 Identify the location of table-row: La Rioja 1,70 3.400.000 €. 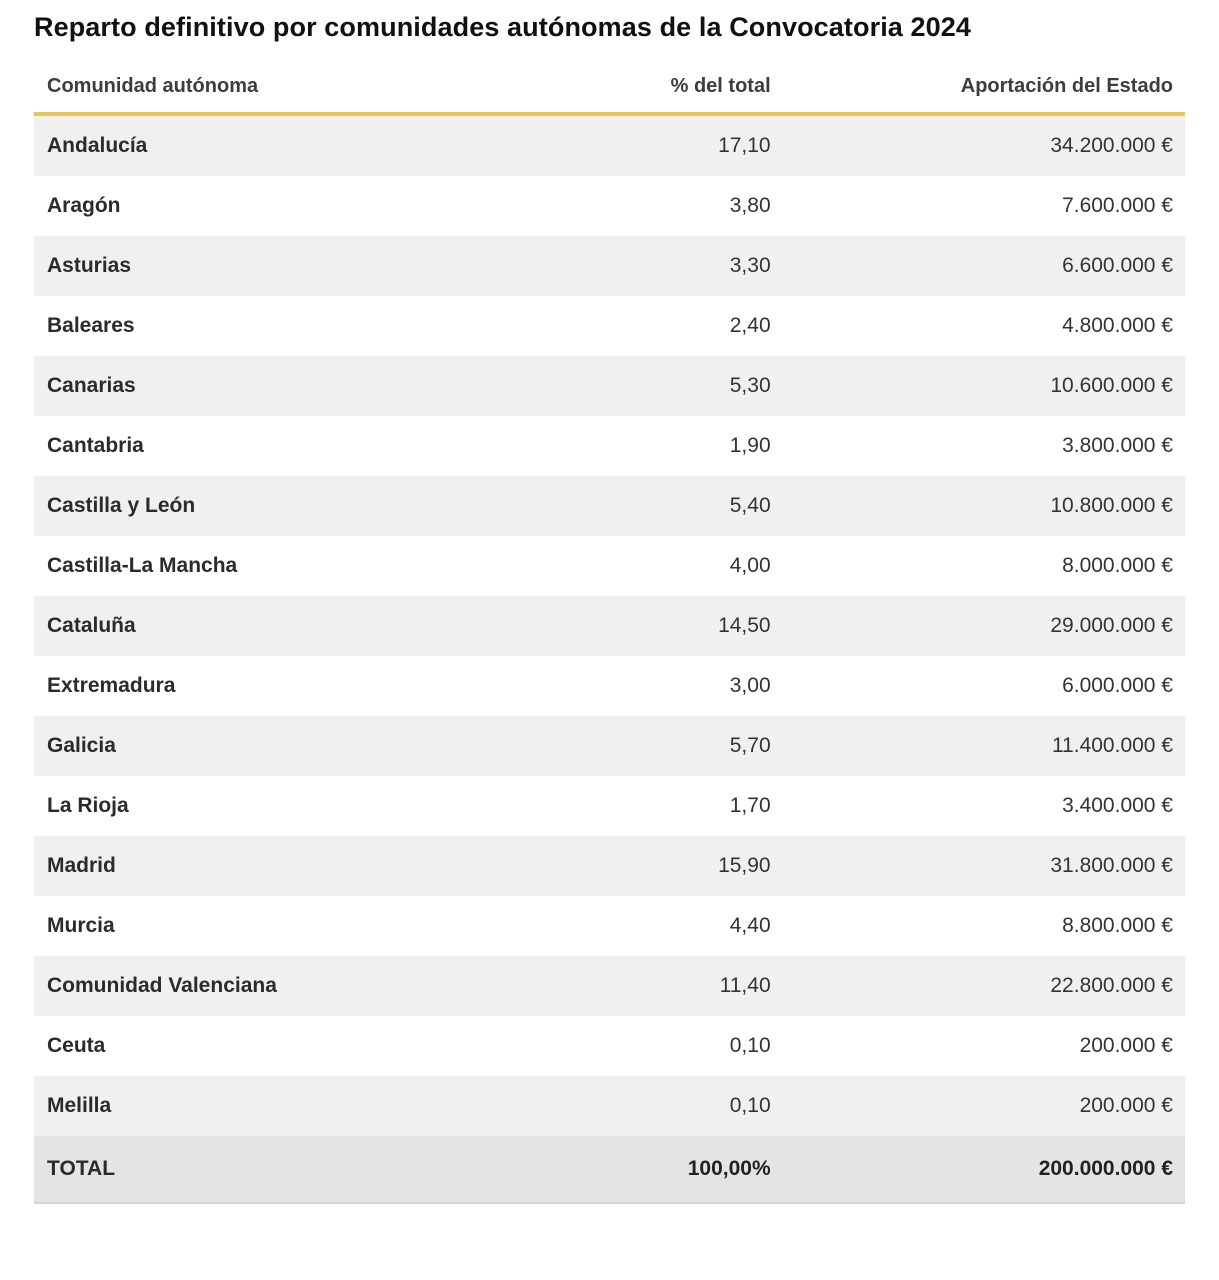
(609, 806).